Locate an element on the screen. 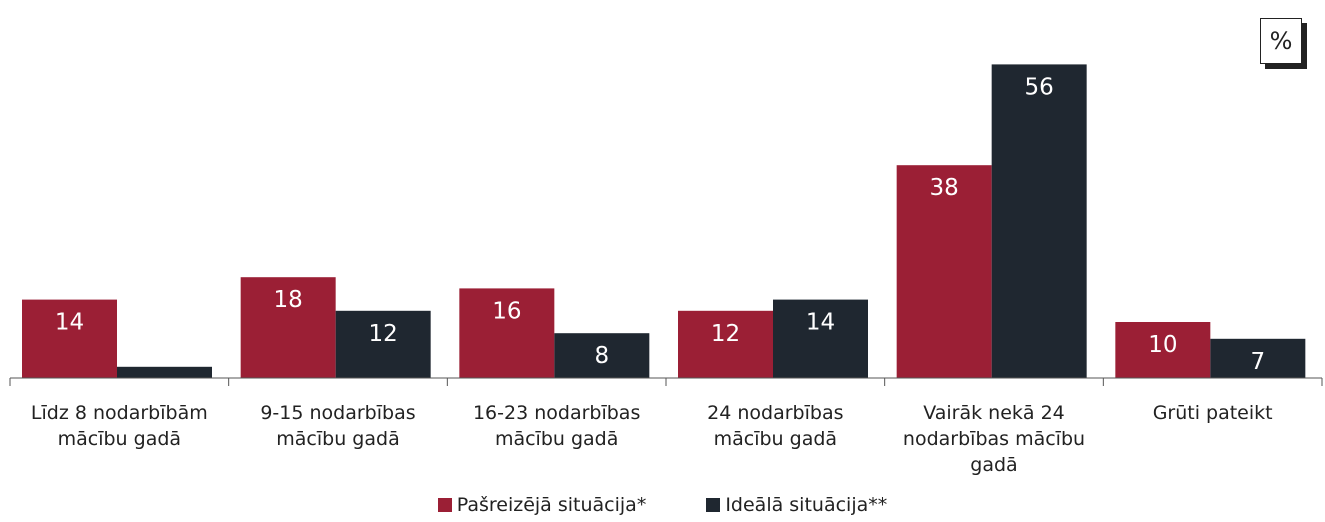 The height and width of the screenshot is (522, 1325). legend-label: Pašreizējā situācija* is located at coordinates (551, 505).